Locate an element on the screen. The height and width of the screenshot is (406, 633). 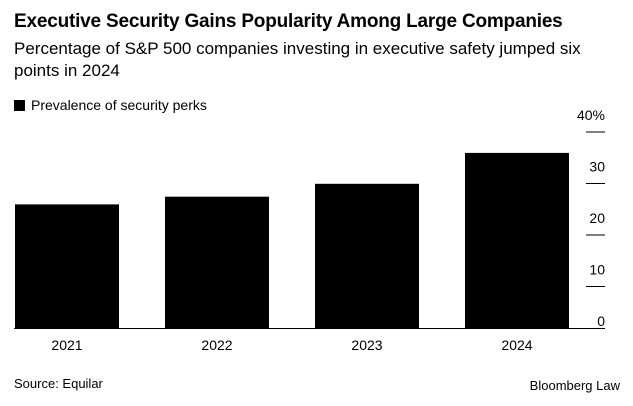
y-tick-label: 30 is located at coordinates (597, 167).